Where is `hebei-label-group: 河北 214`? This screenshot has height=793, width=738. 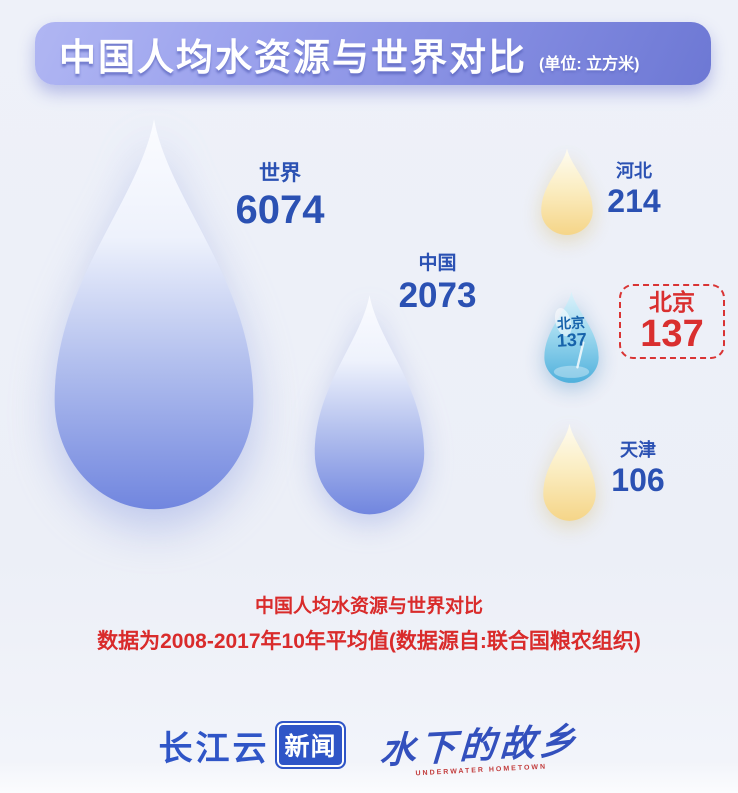
hebei-label-group: 河北 214 is located at coordinates (634, 190).